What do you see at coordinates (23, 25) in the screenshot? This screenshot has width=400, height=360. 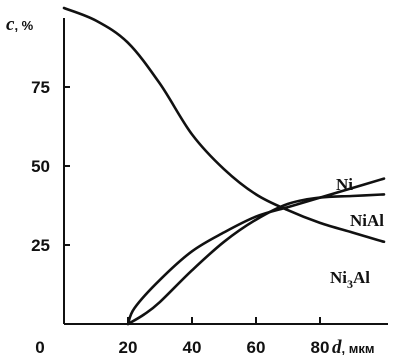 I see `y-axis-unit: , %` at bounding box center [23, 25].